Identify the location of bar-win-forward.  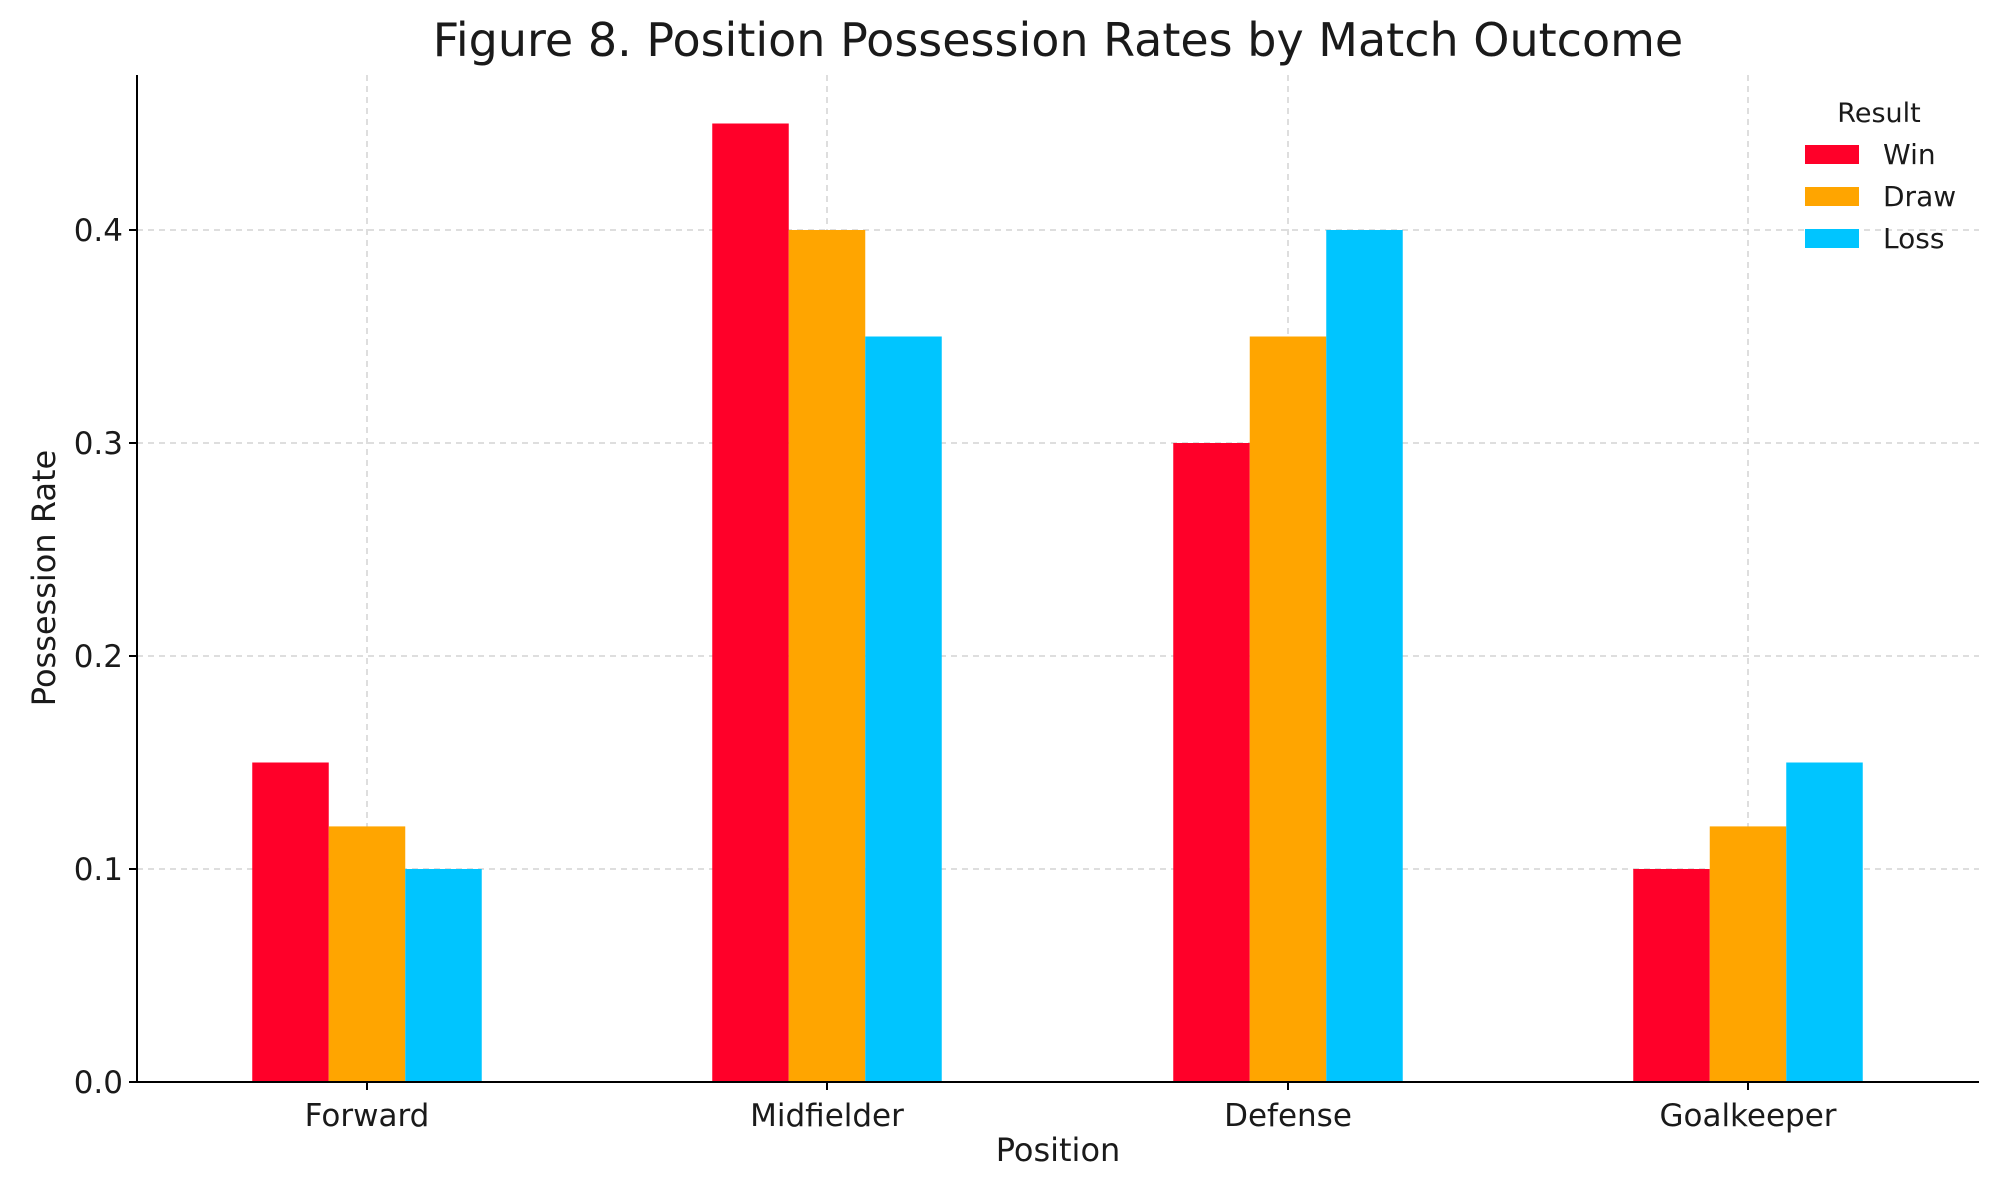
(290, 922).